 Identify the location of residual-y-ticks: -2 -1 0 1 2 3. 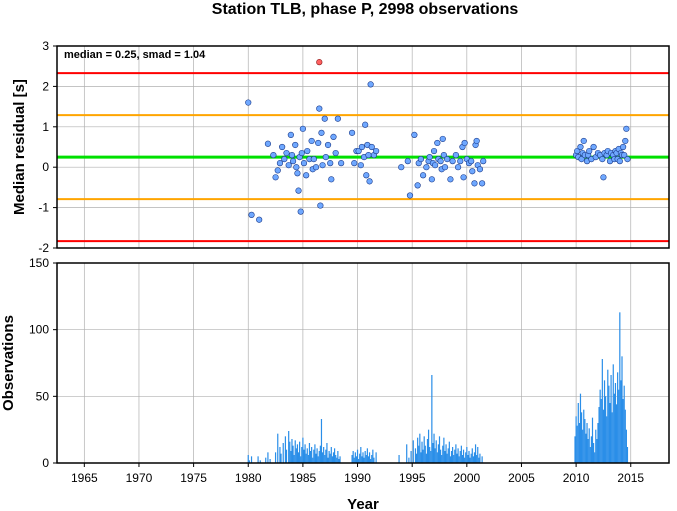
(47, 147).